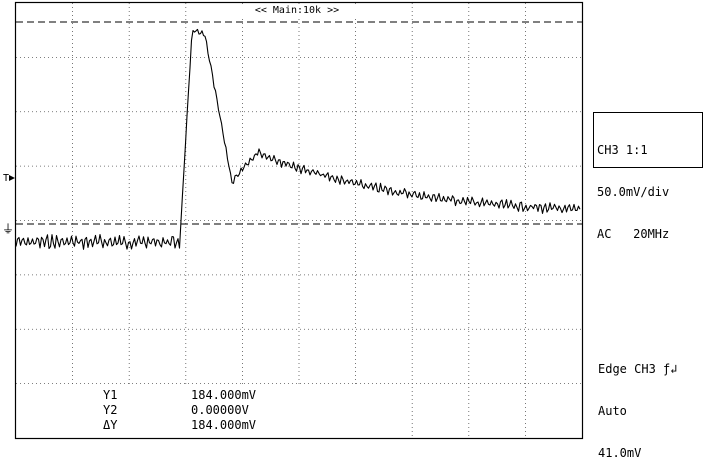 This screenshot has width=704, height=474. Describe the element at coordinates (633, 234) in the screenshot. I see `channel-coupling-bandwidth: AC 20MHz` at that location.